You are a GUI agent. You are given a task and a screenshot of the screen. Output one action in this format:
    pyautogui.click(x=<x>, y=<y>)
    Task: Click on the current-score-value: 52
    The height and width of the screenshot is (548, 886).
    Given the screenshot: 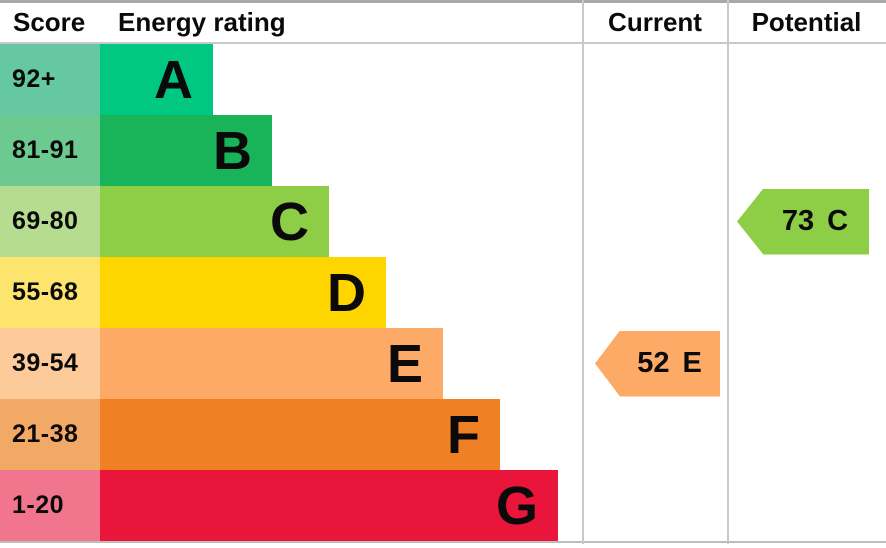 What is the action you would take?
    pyautogui.click(x=653, y=363)
    